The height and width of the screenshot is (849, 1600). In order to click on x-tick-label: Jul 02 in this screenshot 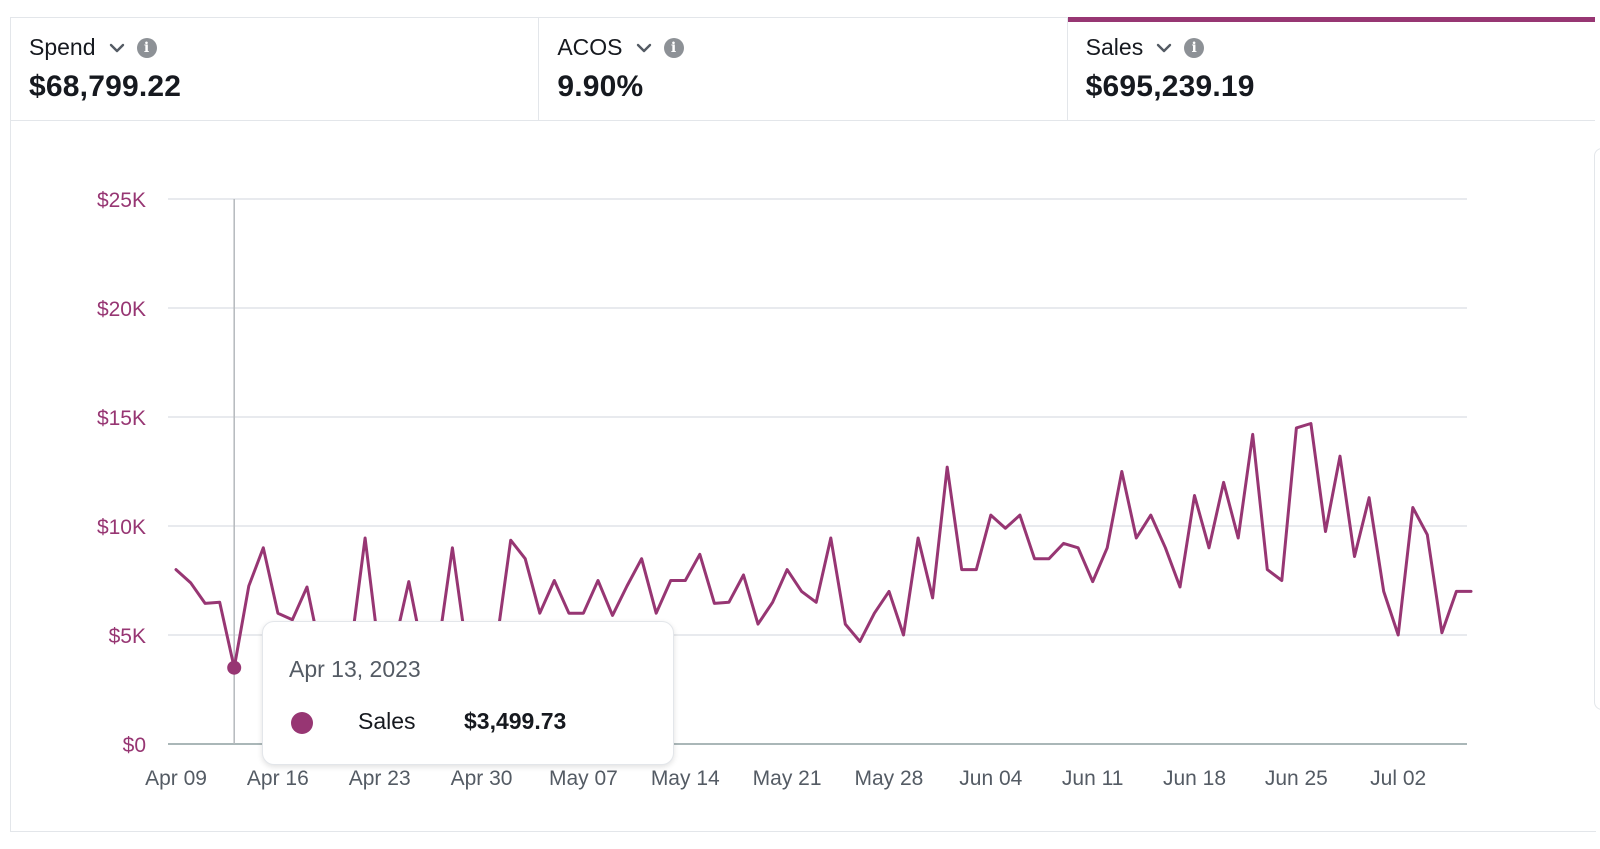, I will do `click(1398, 778)`.